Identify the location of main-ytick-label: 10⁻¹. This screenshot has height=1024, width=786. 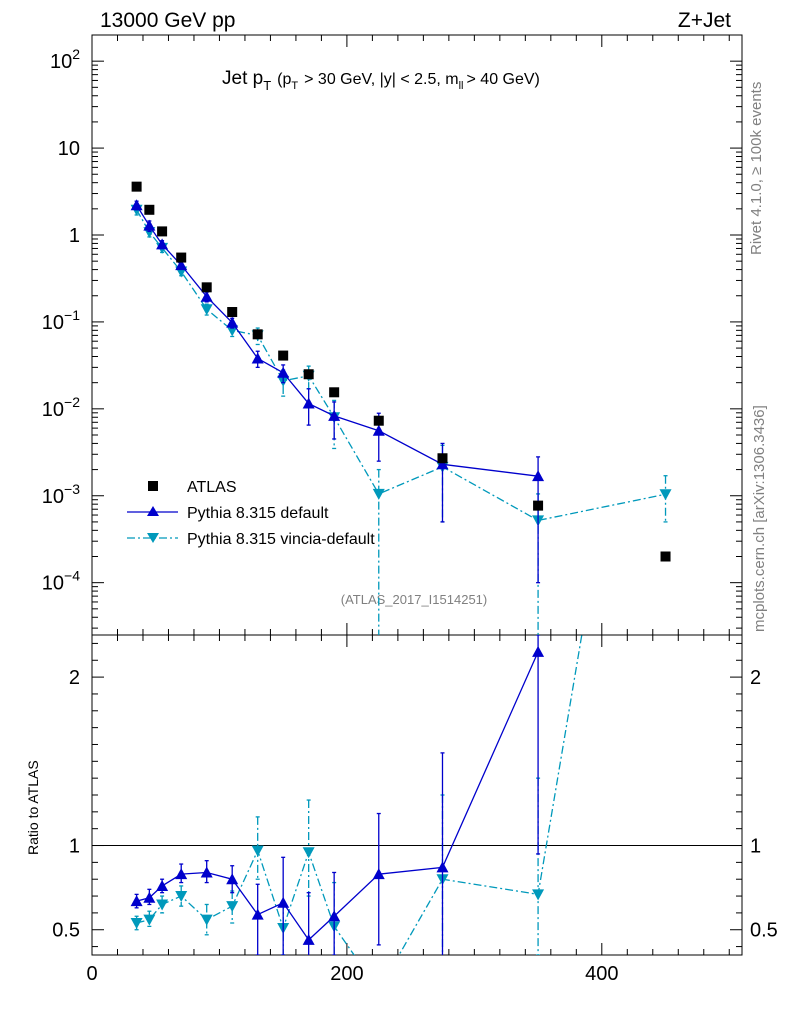
(61, 320).